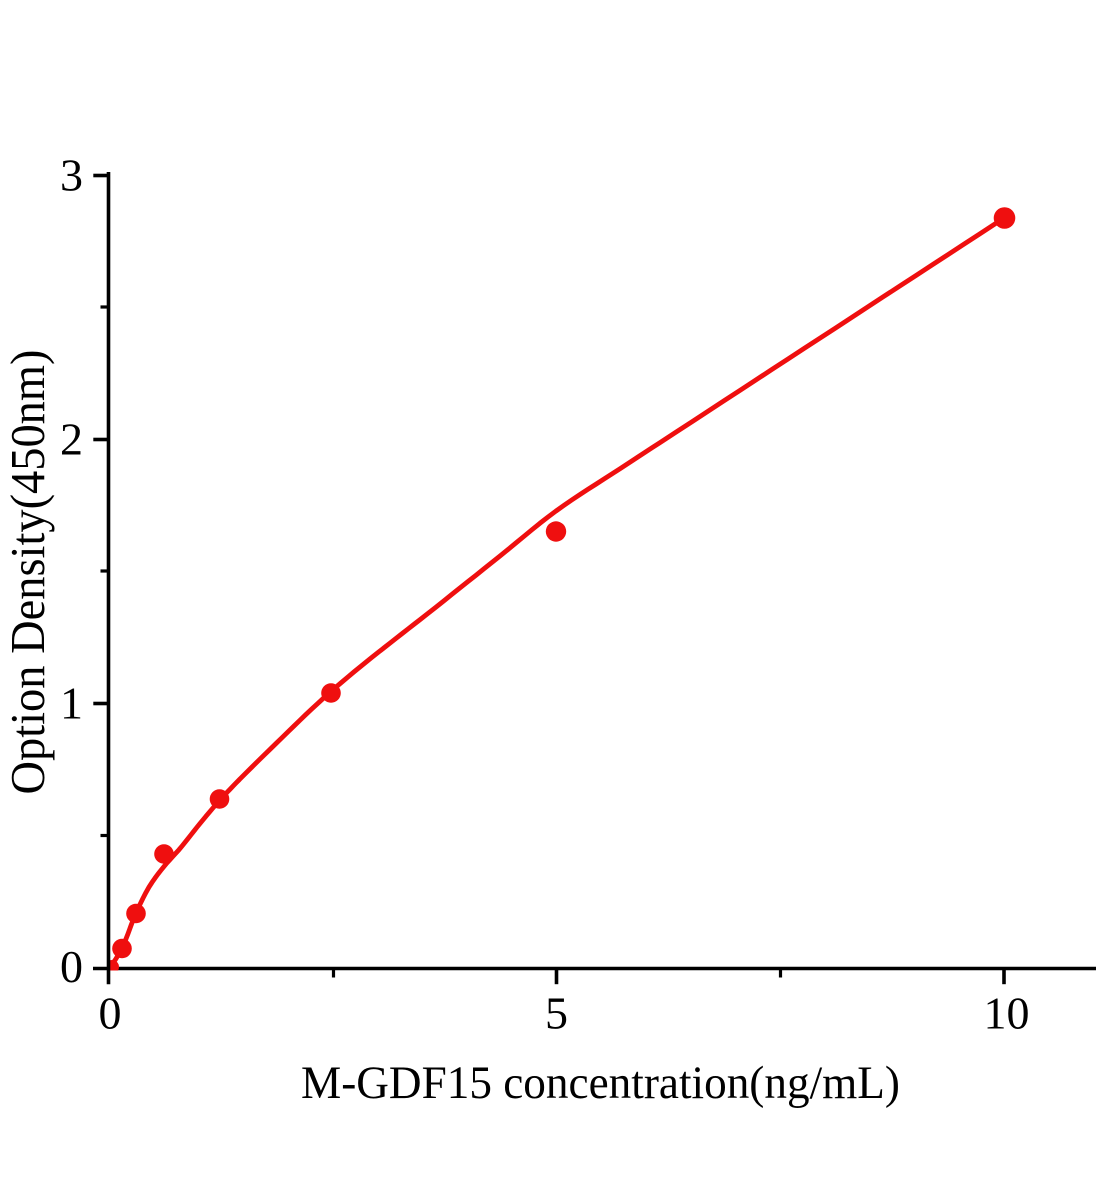 The height and width of the screenshot is (1200, 1104). What do you see at coordinates (1007, 1013) in the screenshot?
I see `svg-text: 10` at bounding box center [1007, 1013].